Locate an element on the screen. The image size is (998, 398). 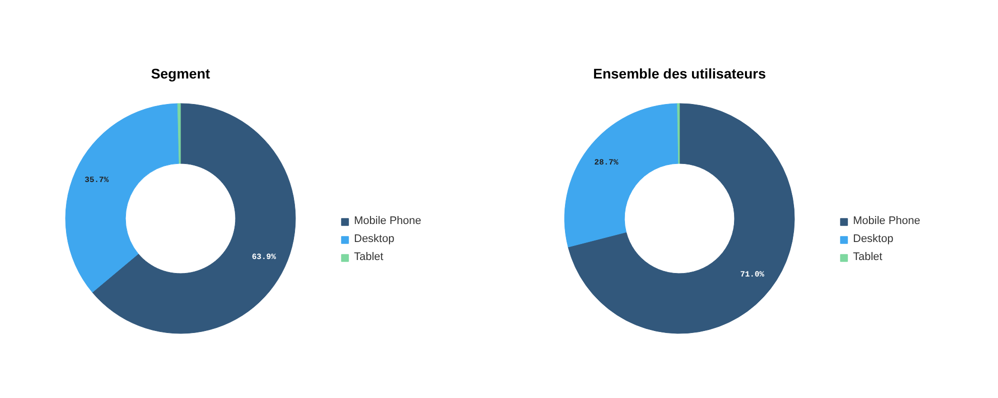
data-label: 63.9% is located at coordinates (264, 257).